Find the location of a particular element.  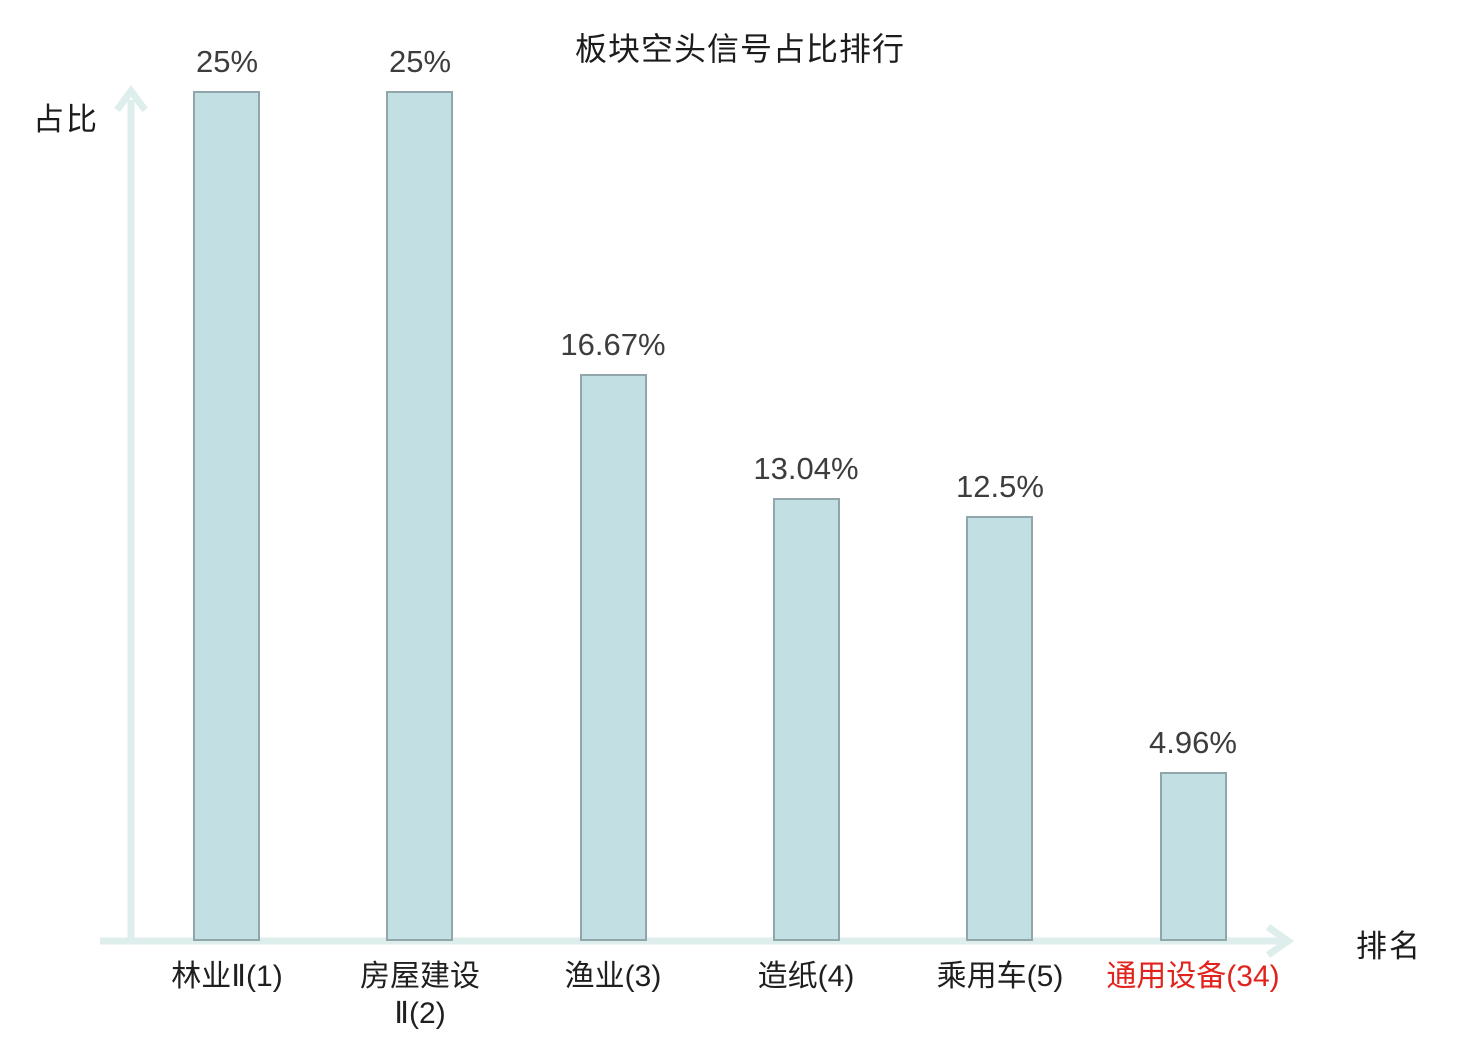

bar-category-label: 房屋建设 Ⅱ(2) is located at coordinates (420, 995).